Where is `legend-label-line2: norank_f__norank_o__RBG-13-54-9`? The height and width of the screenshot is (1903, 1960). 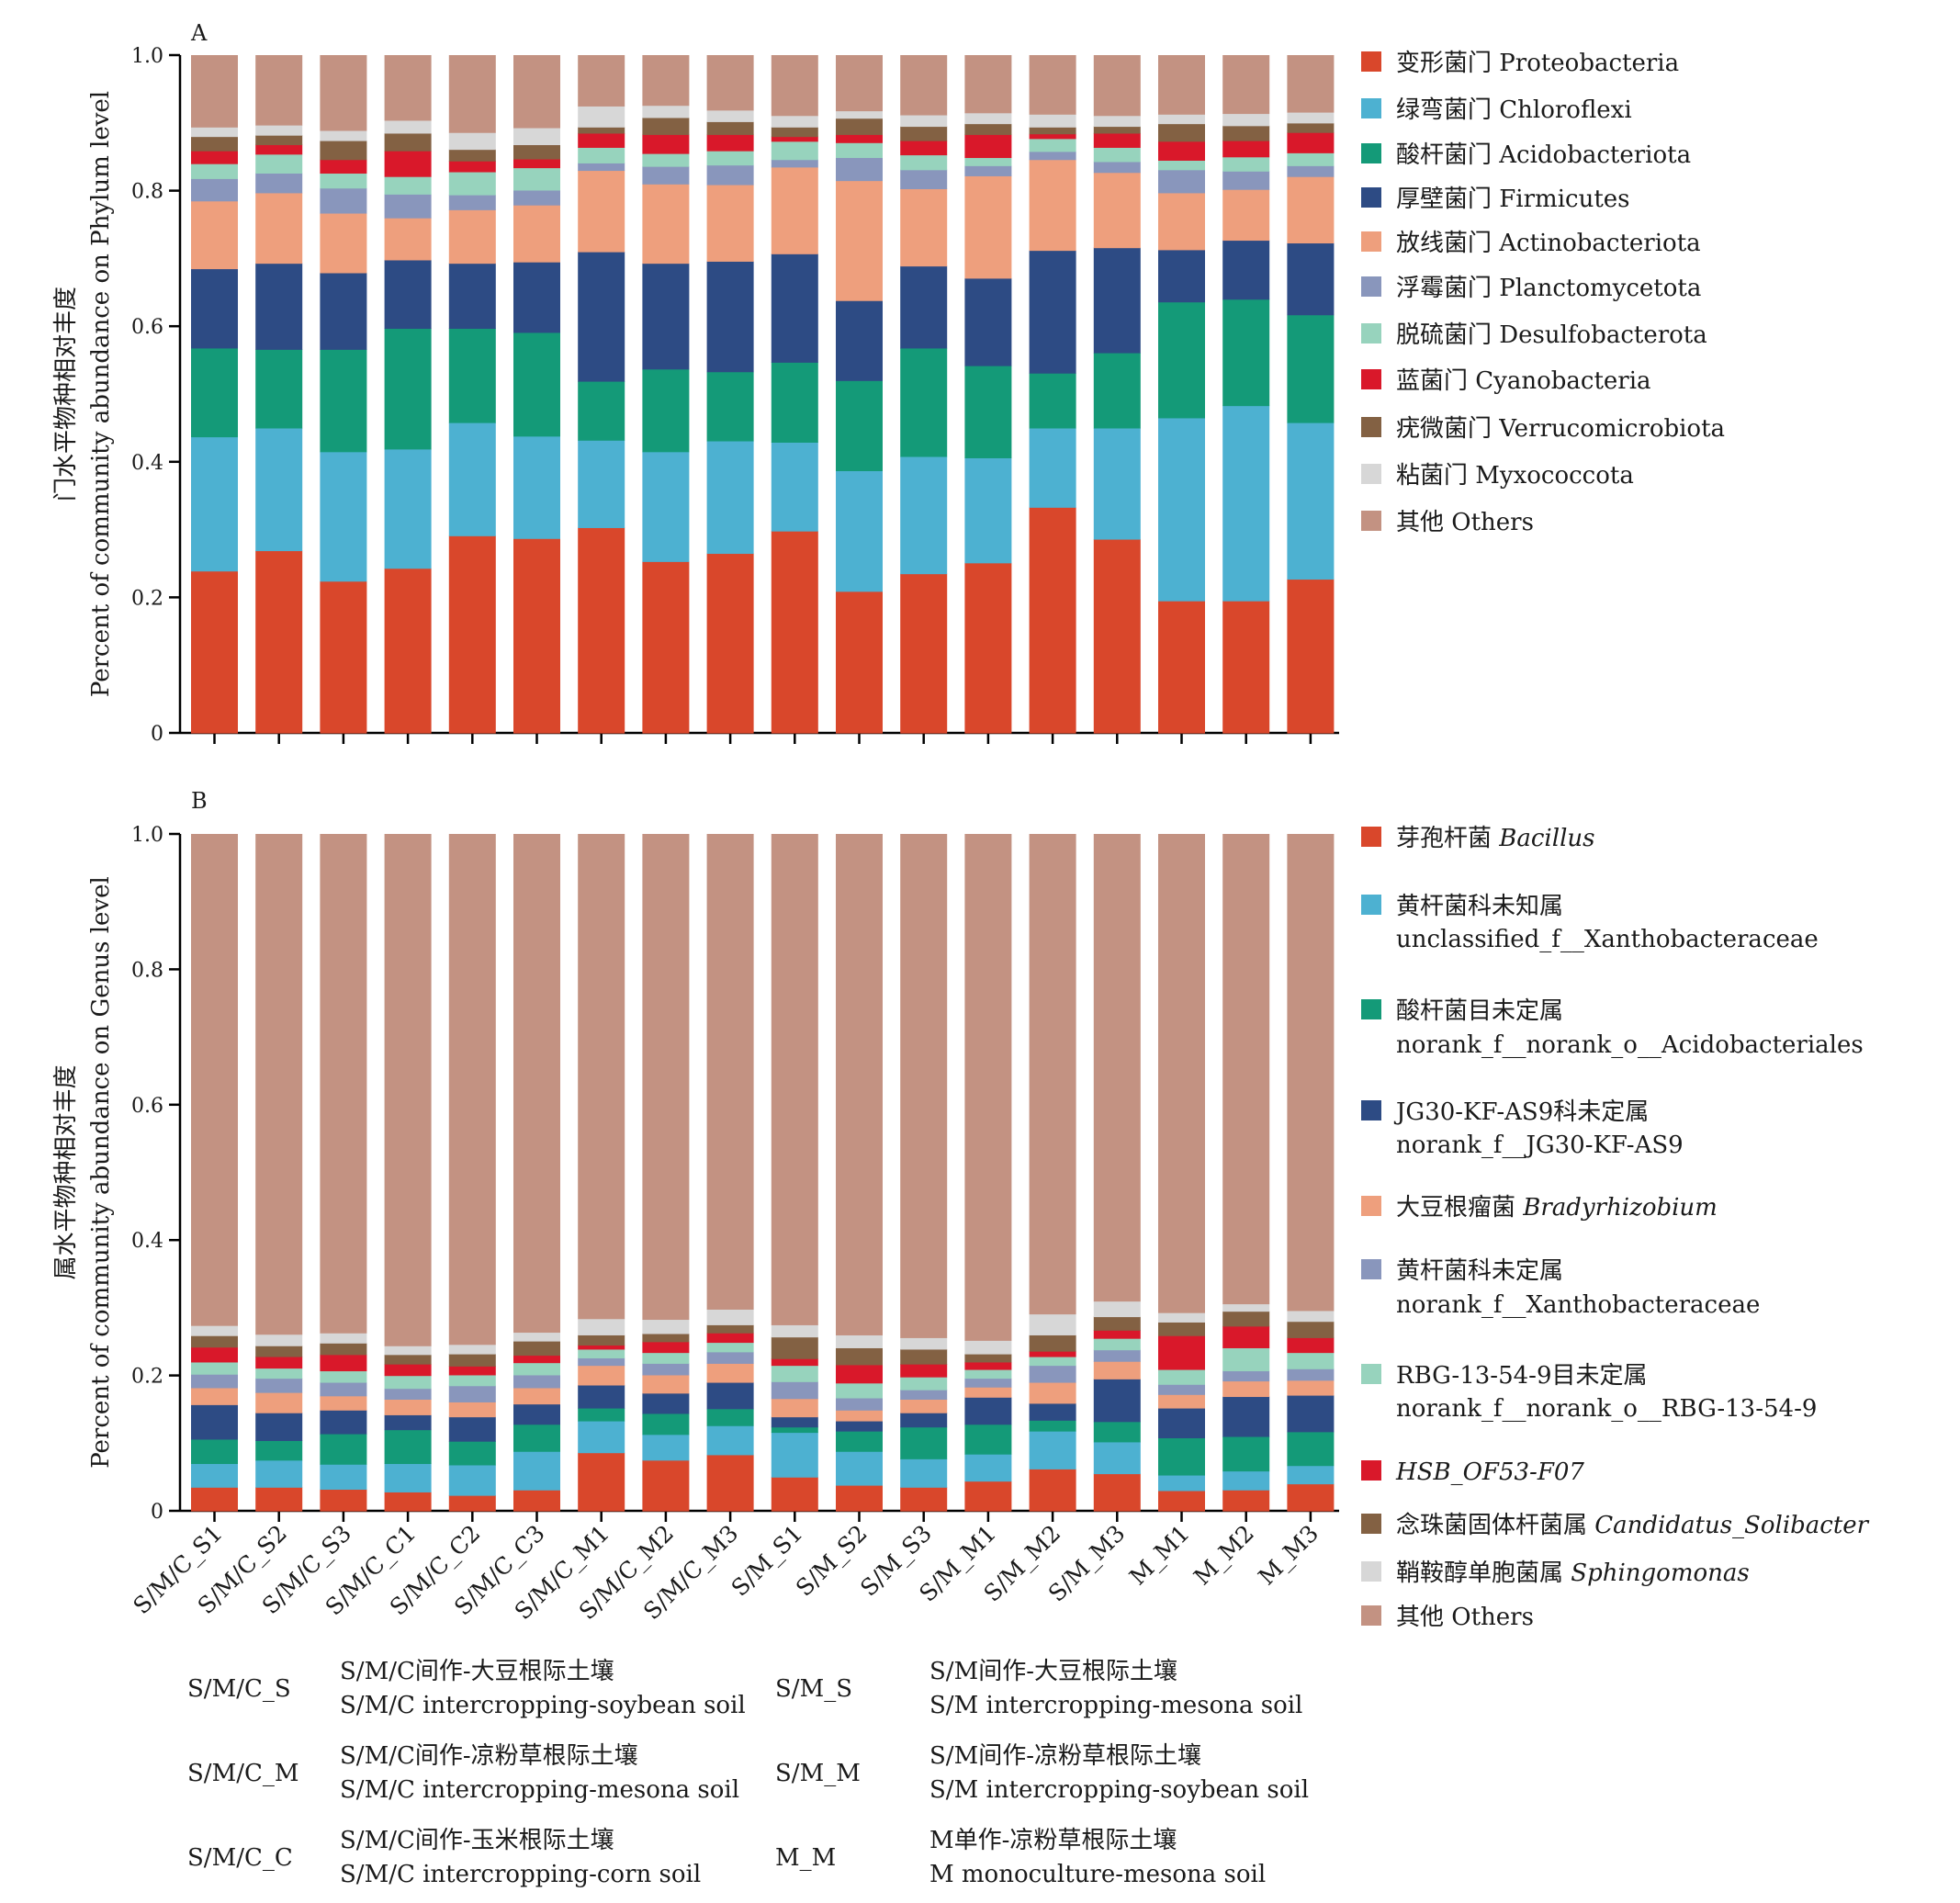
legend-label-line2: norank_f__norank_o__RBG-13-54-9 is located at coordinates (1606, 1409).